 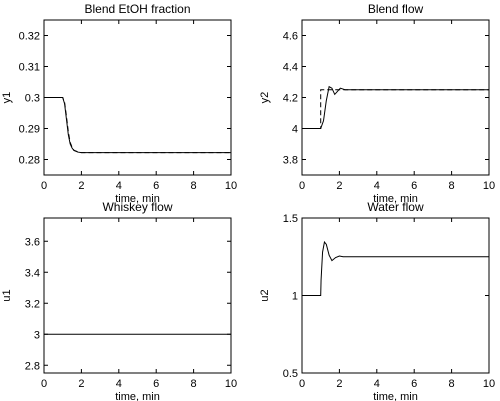 What do you see at coordinates (395, 268) in the screenshot?
I see `water-flow-solid-series-line` at bounding box center [395, 268].